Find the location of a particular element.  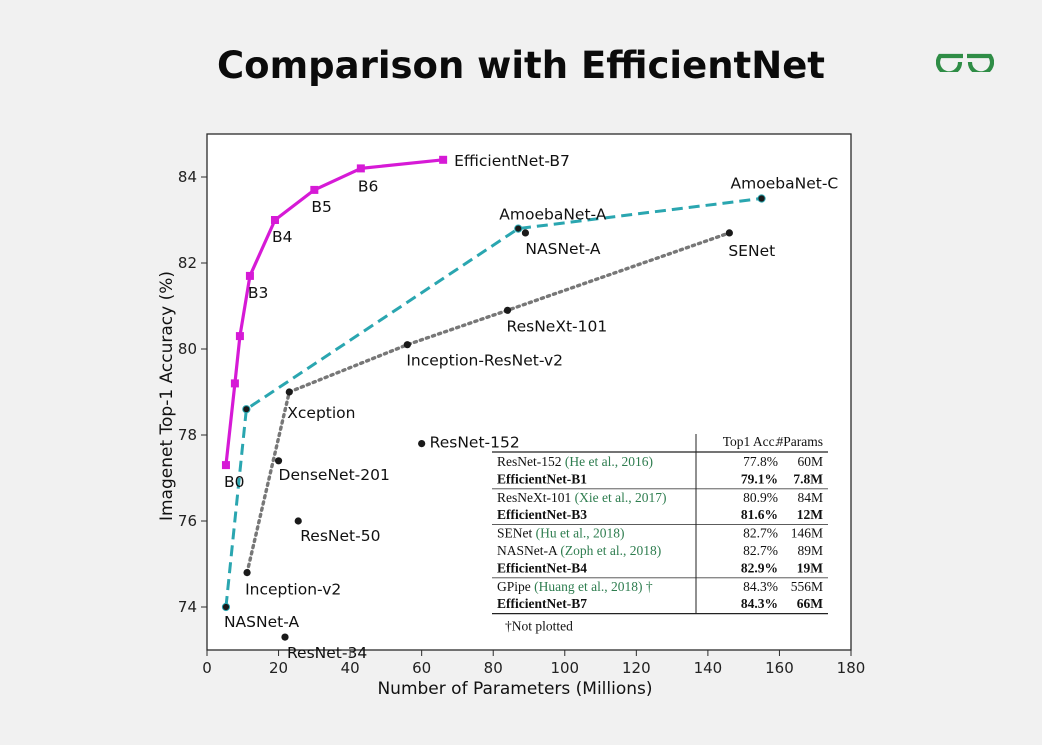

point-label: Inception-ResNet-v2 is located at coordinates (484, 361).